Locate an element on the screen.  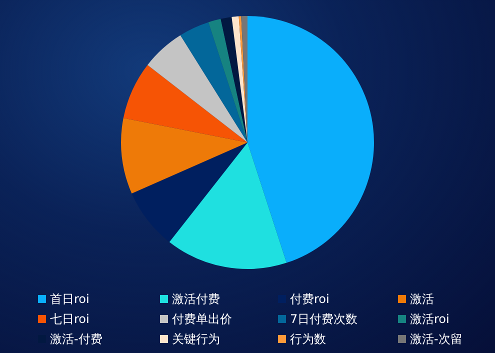
legend-label: 激活-付费 is located at coordinates (76, 339).